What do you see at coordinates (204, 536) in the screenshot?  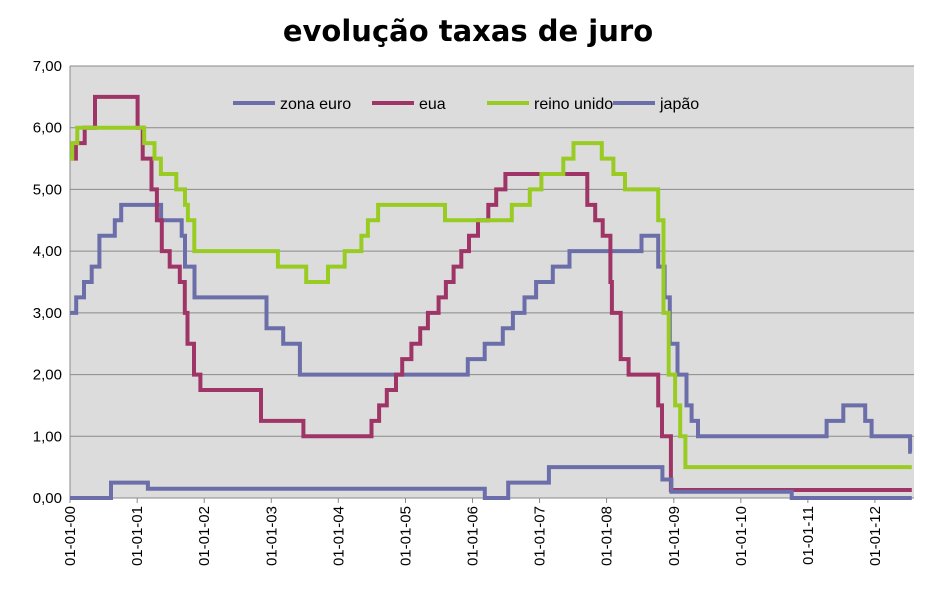 I see `x-tick-label: 01-01-02` at bounding box center [204, 536].